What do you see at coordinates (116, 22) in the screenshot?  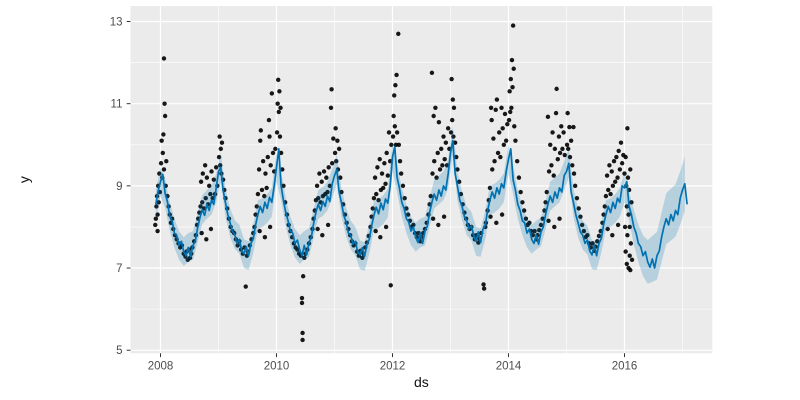 I see `y-tick-label: 13` at bounding box center [116, 22].